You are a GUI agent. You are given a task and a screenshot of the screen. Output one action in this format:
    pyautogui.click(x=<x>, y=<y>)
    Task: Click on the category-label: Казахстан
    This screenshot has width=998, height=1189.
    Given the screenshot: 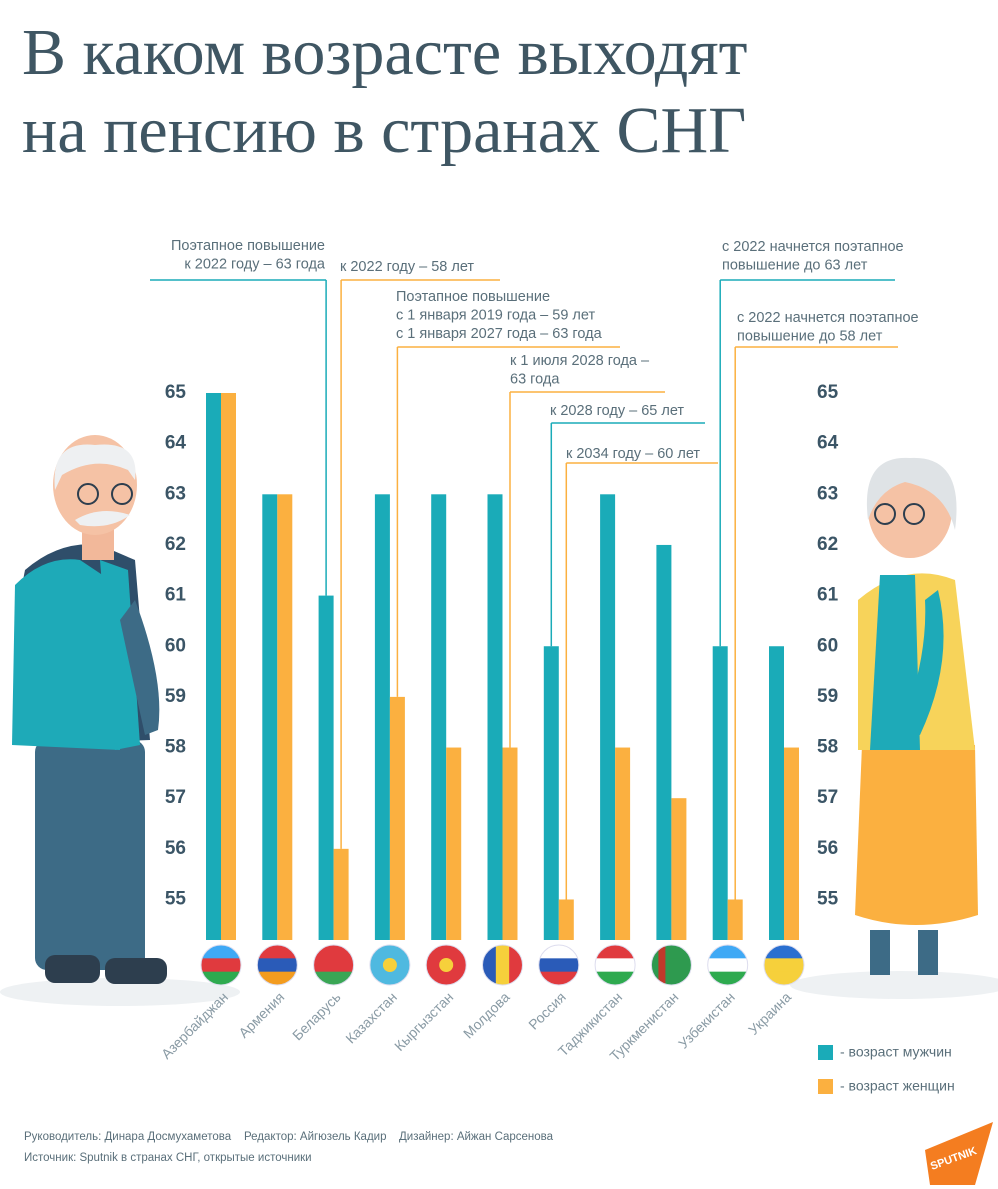 What is the action you would take?
    pyautogui.click(x=371, y=1018)
    